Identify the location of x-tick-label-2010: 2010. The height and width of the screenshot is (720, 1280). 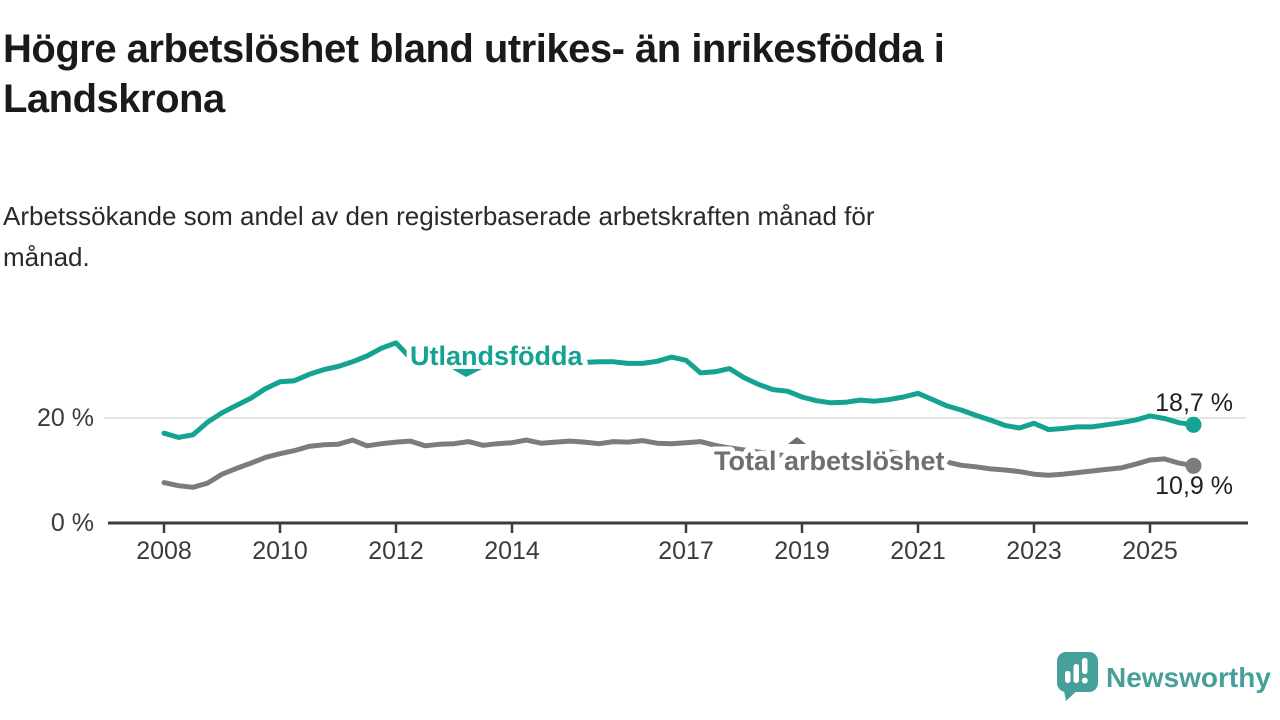
(280, 551).